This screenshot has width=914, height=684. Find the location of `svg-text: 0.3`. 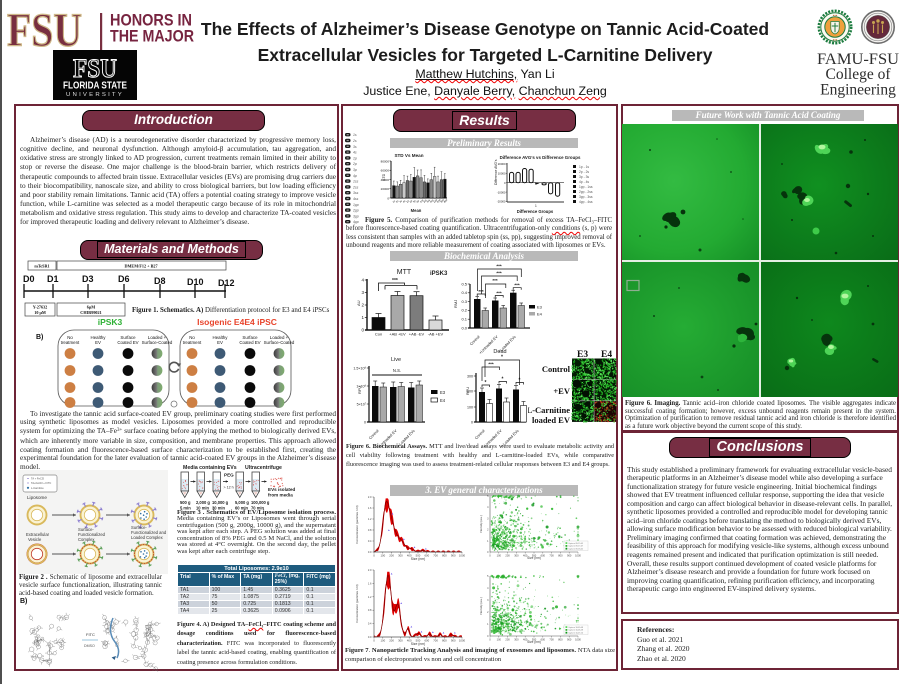

svg-text: 0.3 is located at coordinates (464, 301).